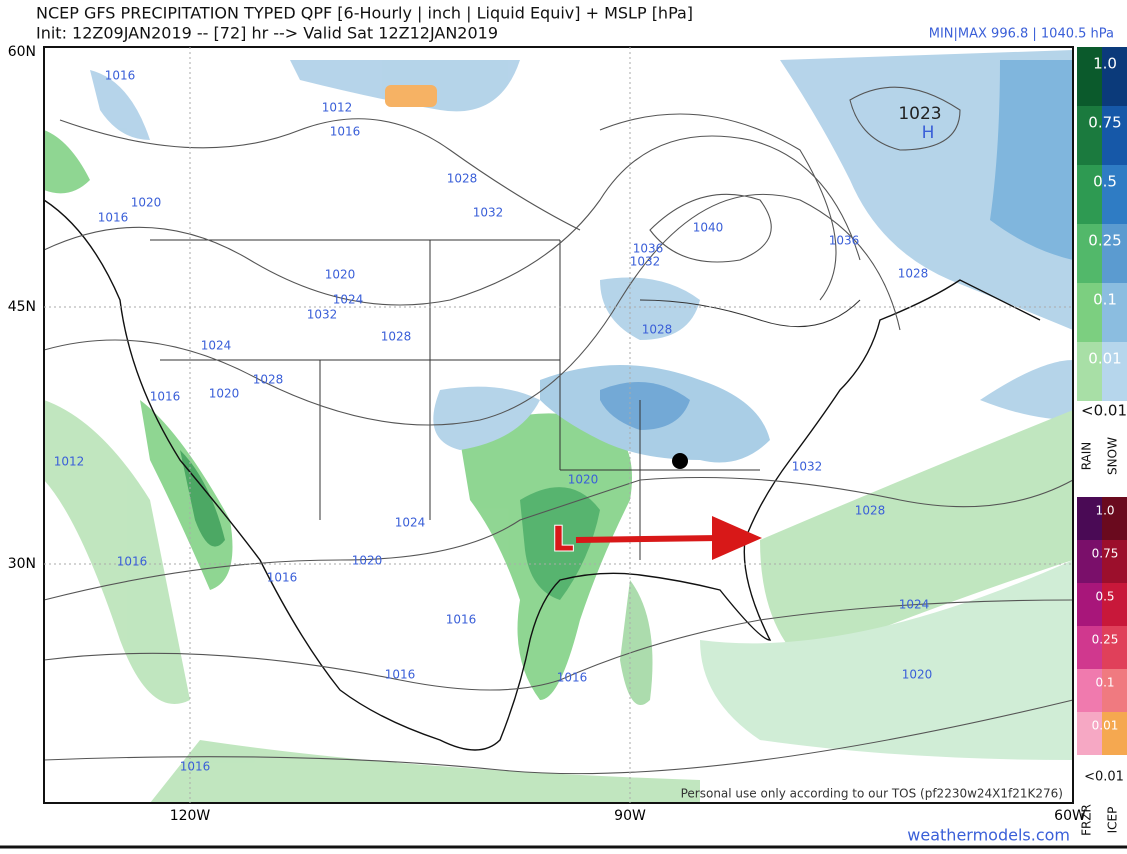 The image size is (1127, 854). What do you see at coordinates (22, 307) in the screenshot?
I see `lat-label: 45N` at bounding box center [22, 307].